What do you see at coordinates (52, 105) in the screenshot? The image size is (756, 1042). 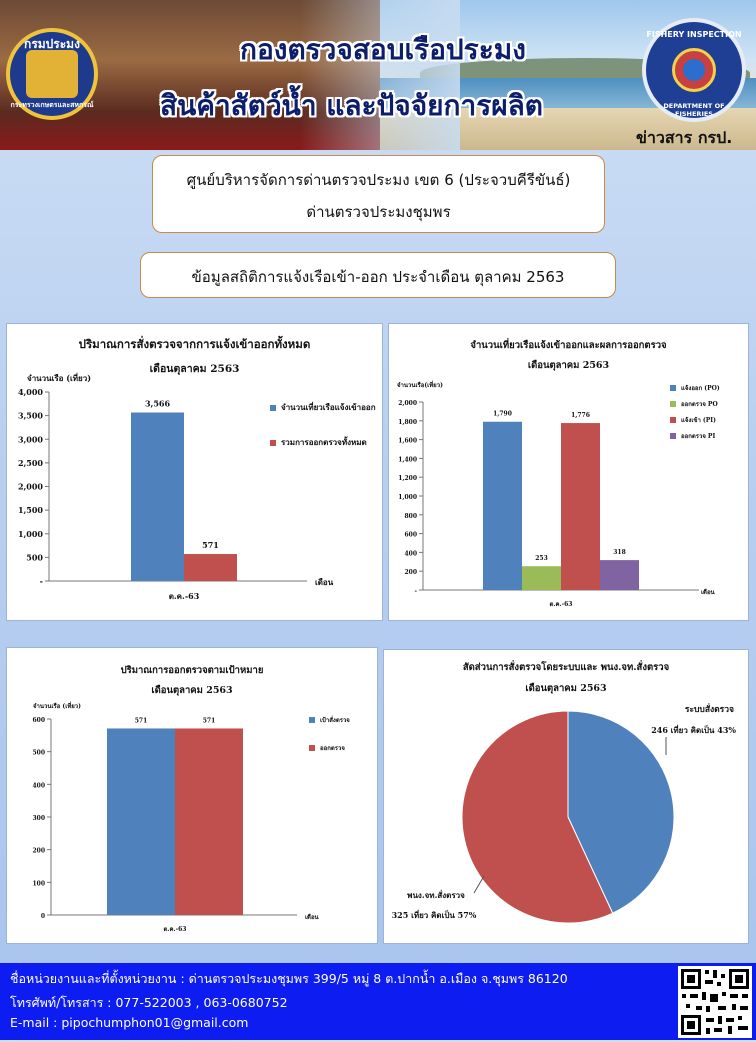 I see `department-logo-text-bottom: กระทรวงเกษตรและสหกรณ์` at bounding box center [52, 105].